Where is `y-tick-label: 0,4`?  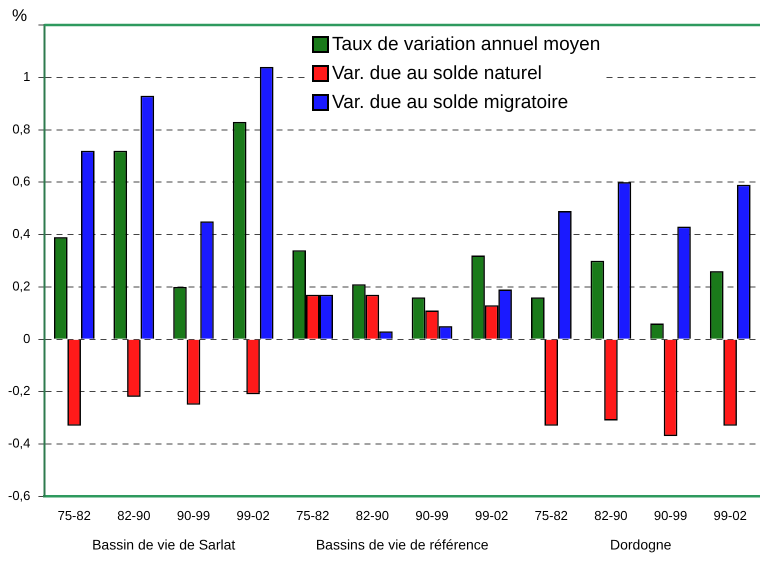 y-tick-label: 0,4 is located at coordinates (21, 234).